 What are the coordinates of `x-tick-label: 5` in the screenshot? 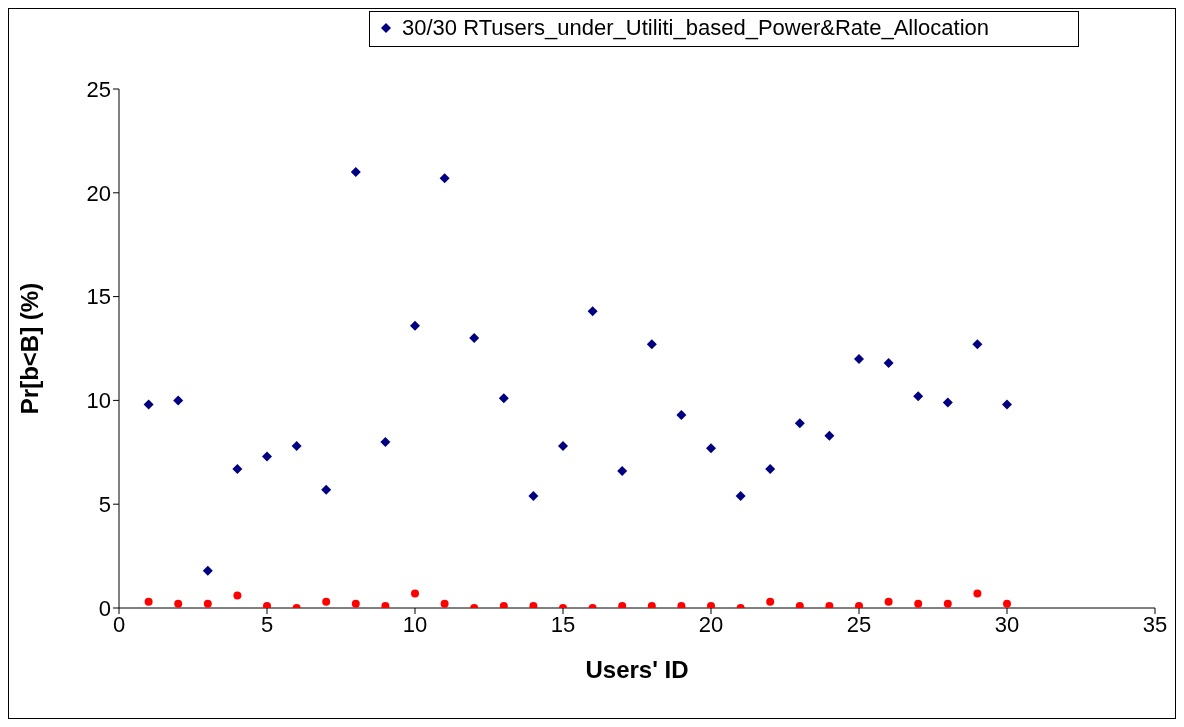 It's located at (267, 624).